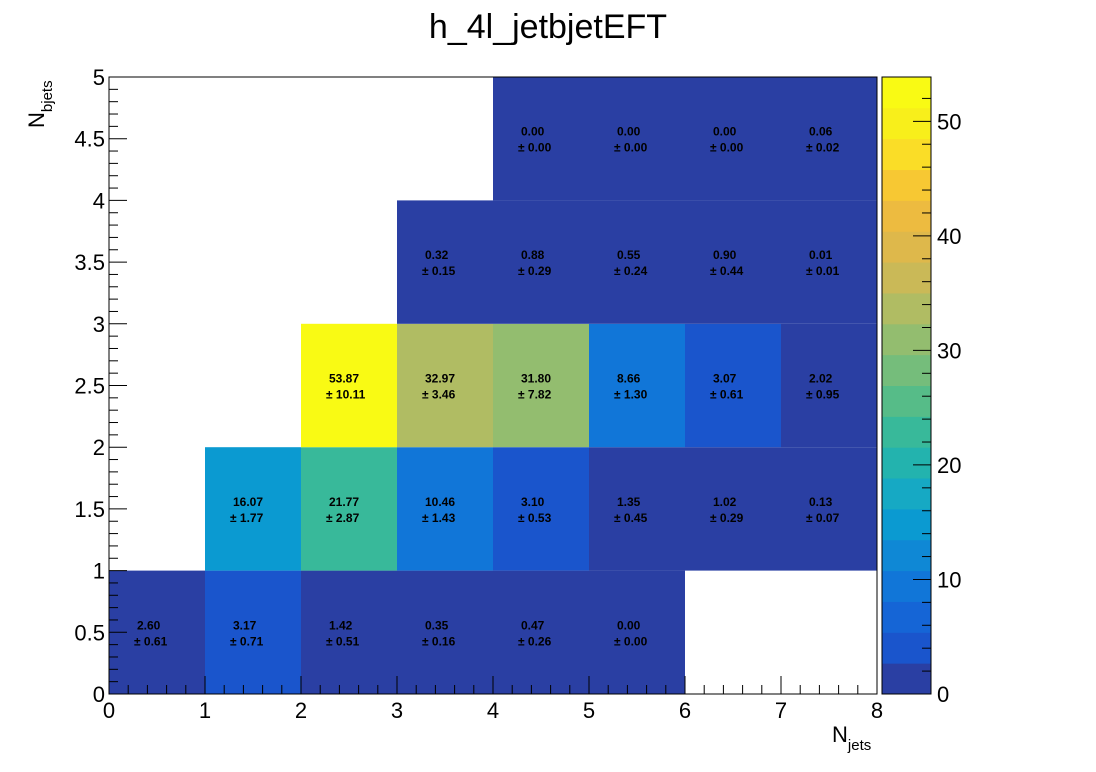  What do you see at coordinates (99, 324) in the screenshot?
I see `y-tick-label: 3` at bounding box center [99, 324].